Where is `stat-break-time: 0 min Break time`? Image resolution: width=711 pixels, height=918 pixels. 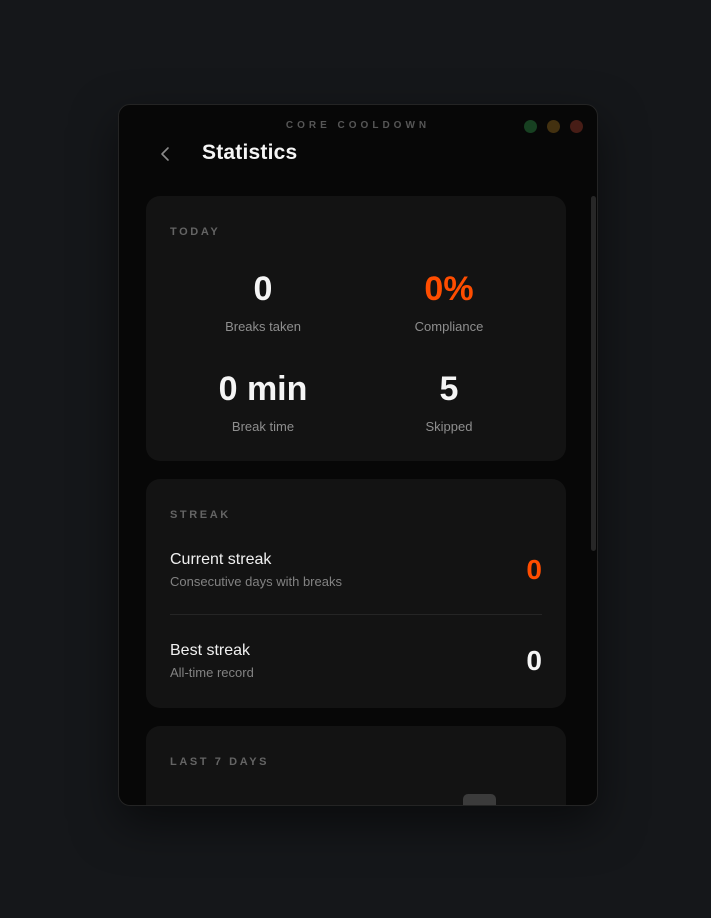 stat-break-time: 0 min Break time is located at coordinates (263, 401).